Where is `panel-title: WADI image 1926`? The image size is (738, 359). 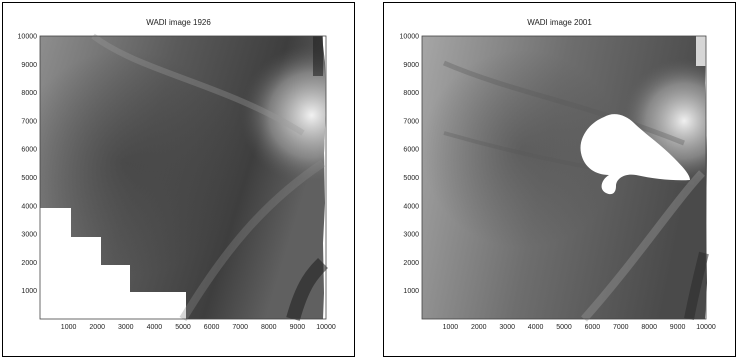 panel-title: WADI image 1926 is located at coordinates (178, 22).